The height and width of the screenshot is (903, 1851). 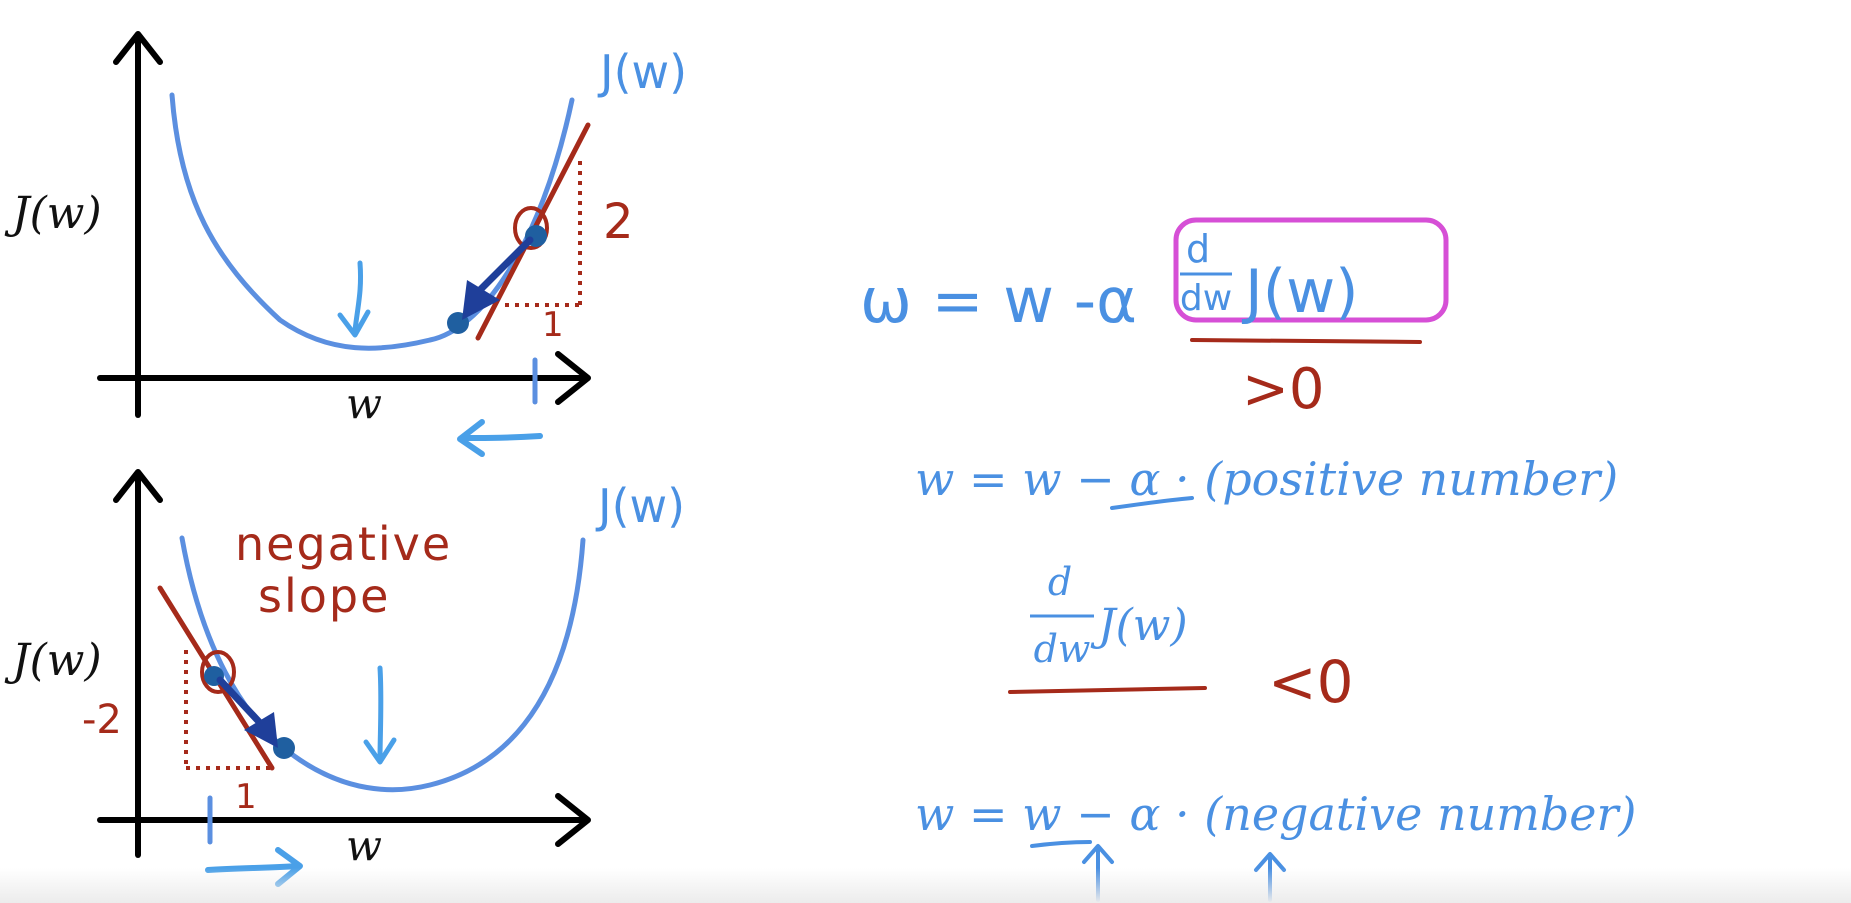 What do you see at coordinates (1275, 814) in the screenshot?
I see `negative-update-equation: w = w − α · (negative number)` at bounding box center [1275, 814].